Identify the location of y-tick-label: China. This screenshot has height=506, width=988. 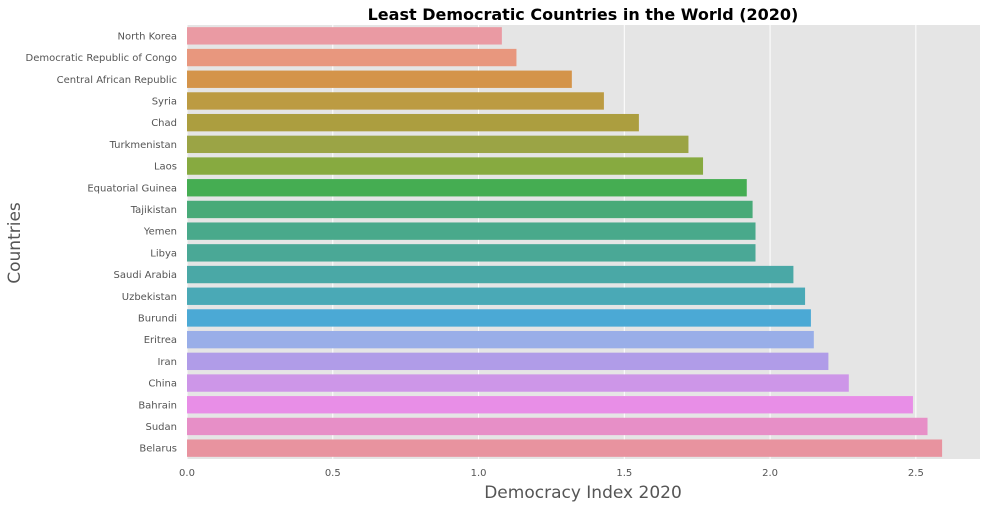
(162, 384).